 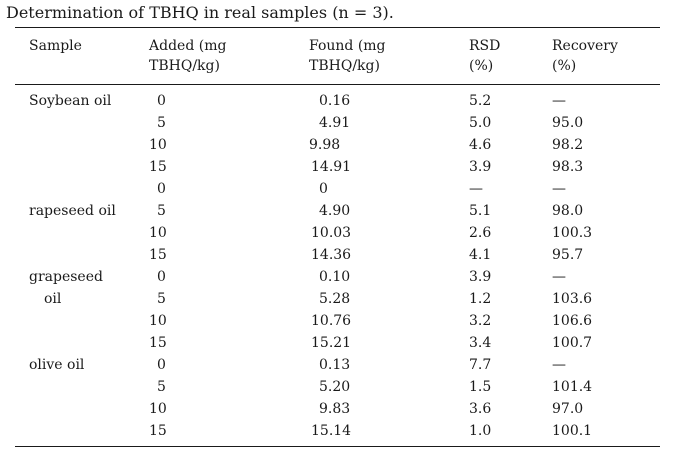 What do you see at coordinates (335, 101) in the screenshot?
I see `cell-found: 0.16` at bounding box center [335, 101].